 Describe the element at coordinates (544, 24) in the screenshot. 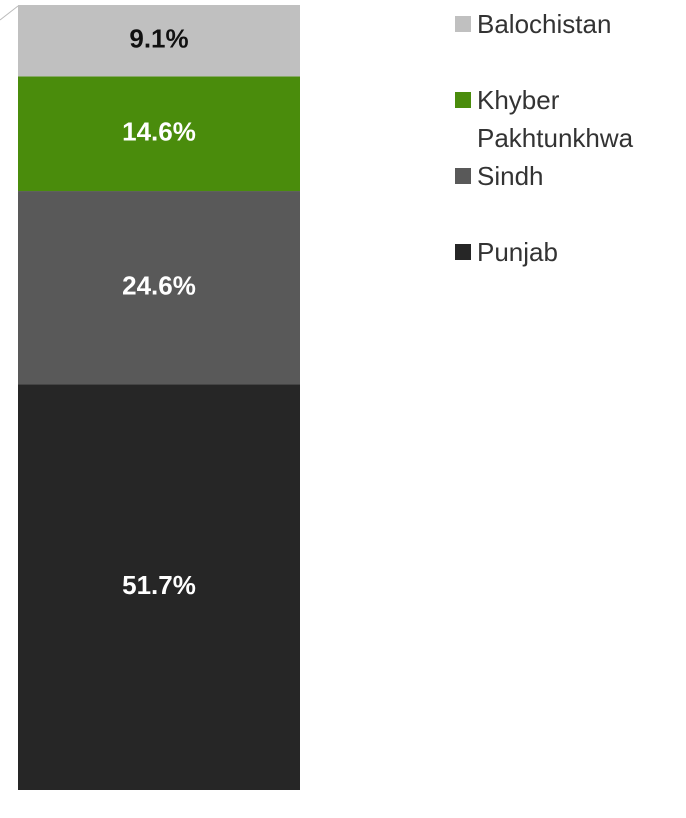

I see `legend-label: Balochistan` at that location.